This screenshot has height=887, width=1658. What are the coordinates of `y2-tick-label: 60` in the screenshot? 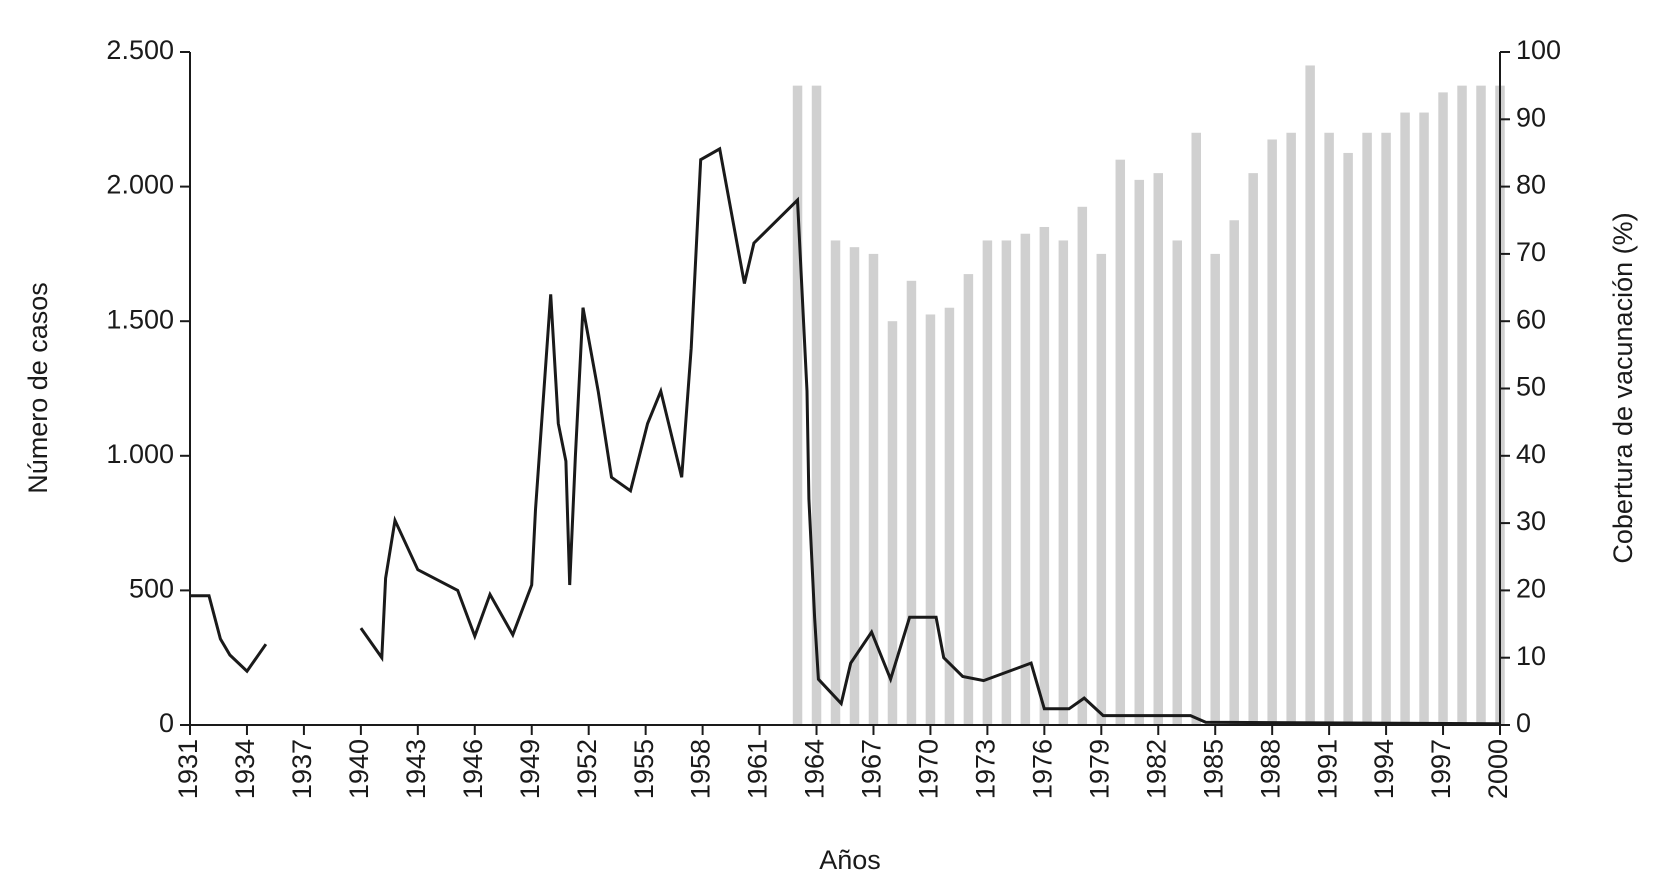 It's located at (1531, 319).